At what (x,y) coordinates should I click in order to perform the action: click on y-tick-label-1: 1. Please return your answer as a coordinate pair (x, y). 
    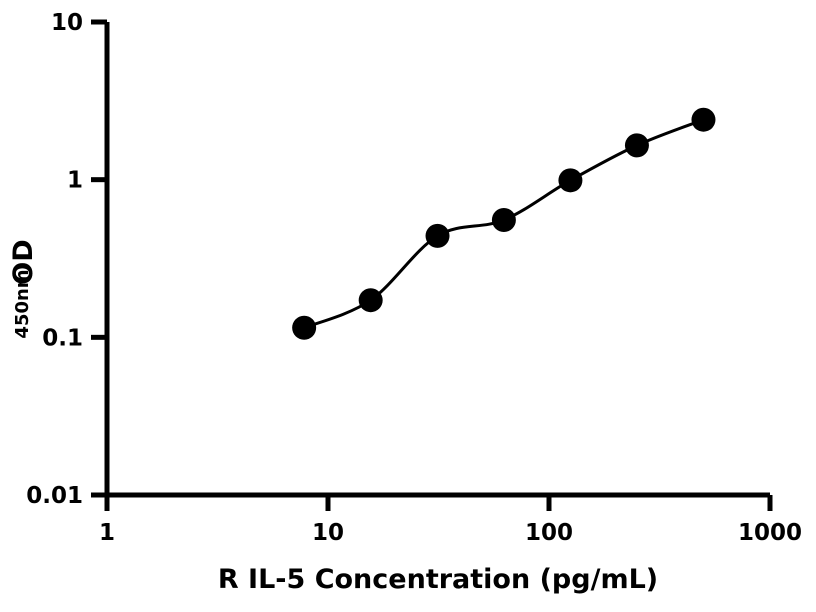
    Looking at the image, I should click on (75, 181).